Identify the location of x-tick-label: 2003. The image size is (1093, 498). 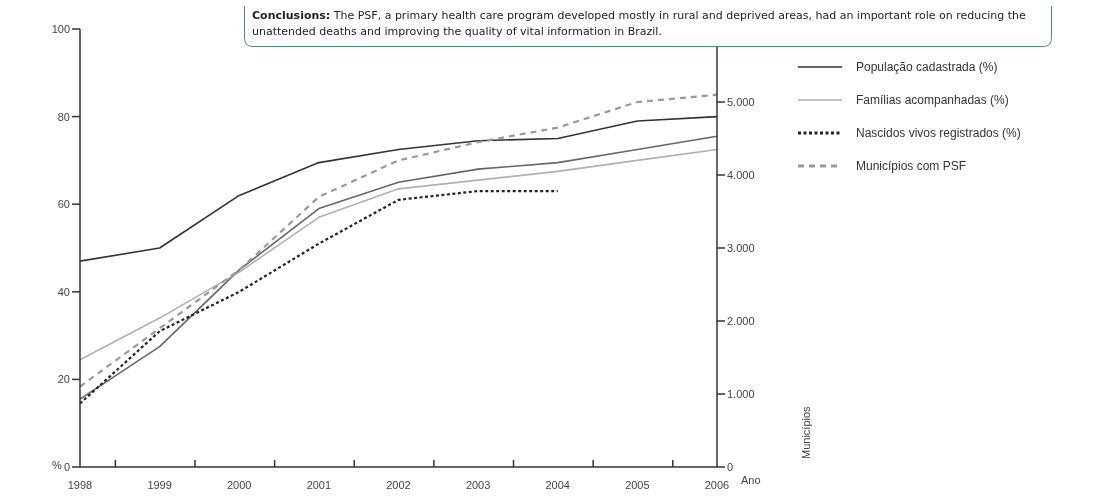
(478, 485).